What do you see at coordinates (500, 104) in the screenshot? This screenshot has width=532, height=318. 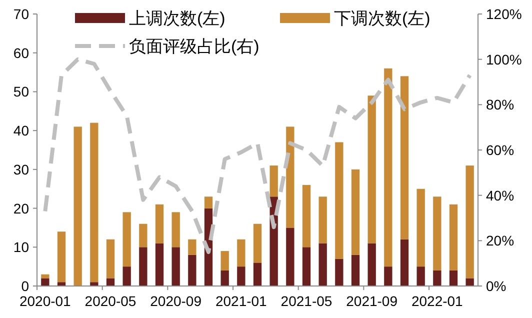 I see `y2-tick-label: 80%` at bounding box center [500, 104].